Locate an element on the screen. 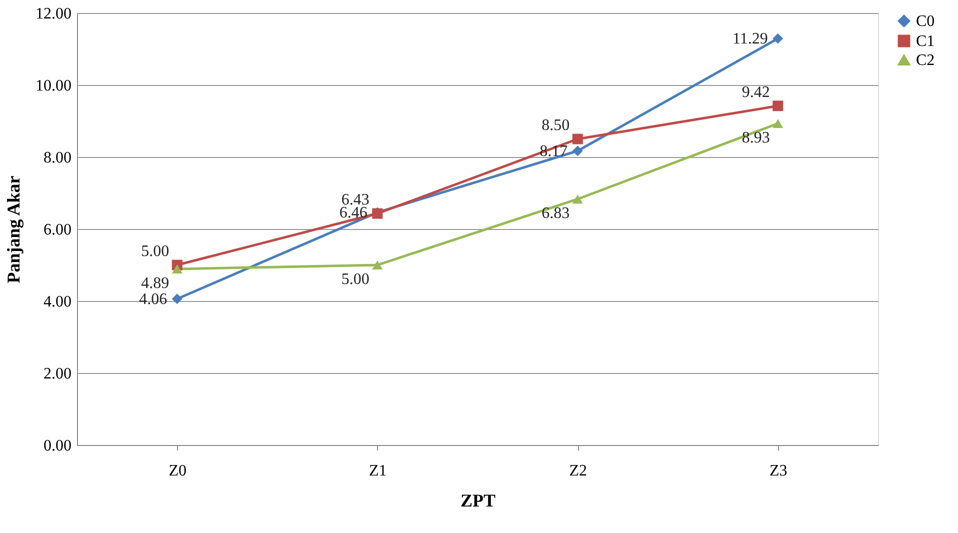 The image size is (958, 533). x-tick-label: Z3 is located at coordinates (778, 471).